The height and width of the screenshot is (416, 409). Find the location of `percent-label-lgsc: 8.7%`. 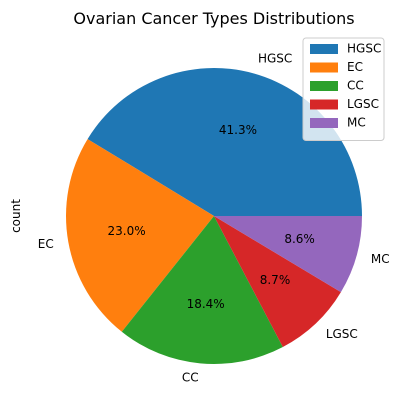

percent-label-lgsc: 8.7% is located at coordinates (275, 280).